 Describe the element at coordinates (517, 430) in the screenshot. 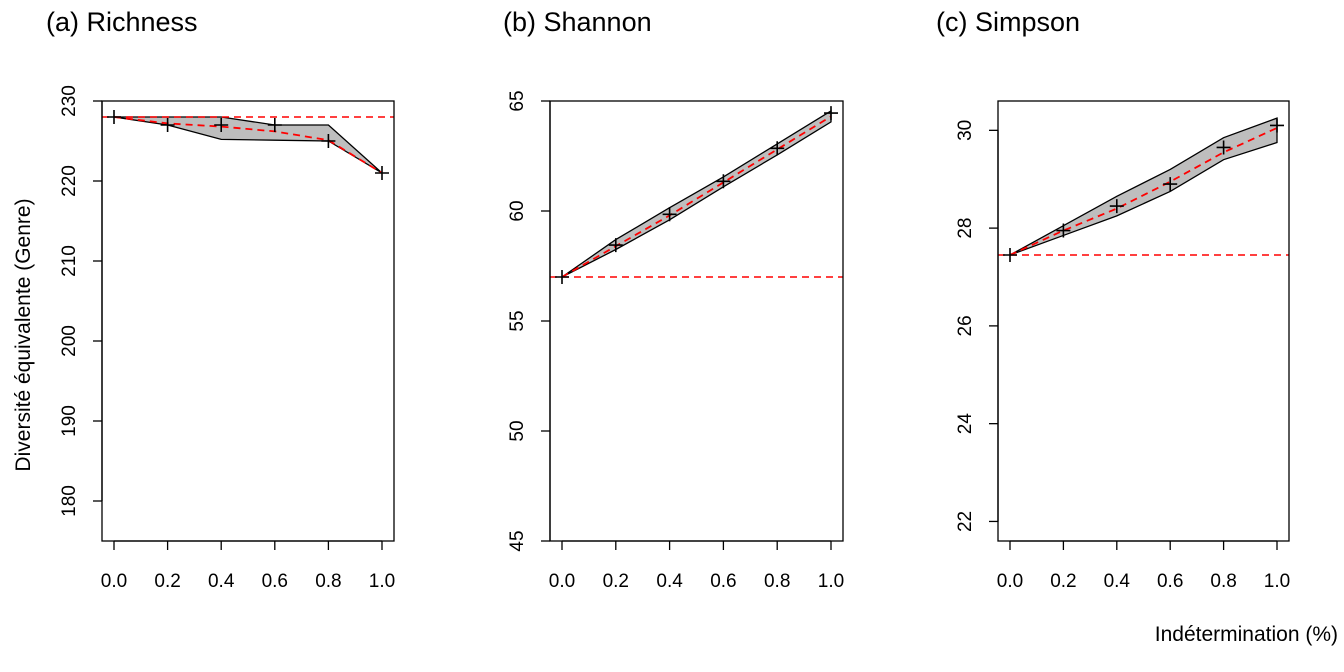

I see `y-tick-label: 50` at that location.